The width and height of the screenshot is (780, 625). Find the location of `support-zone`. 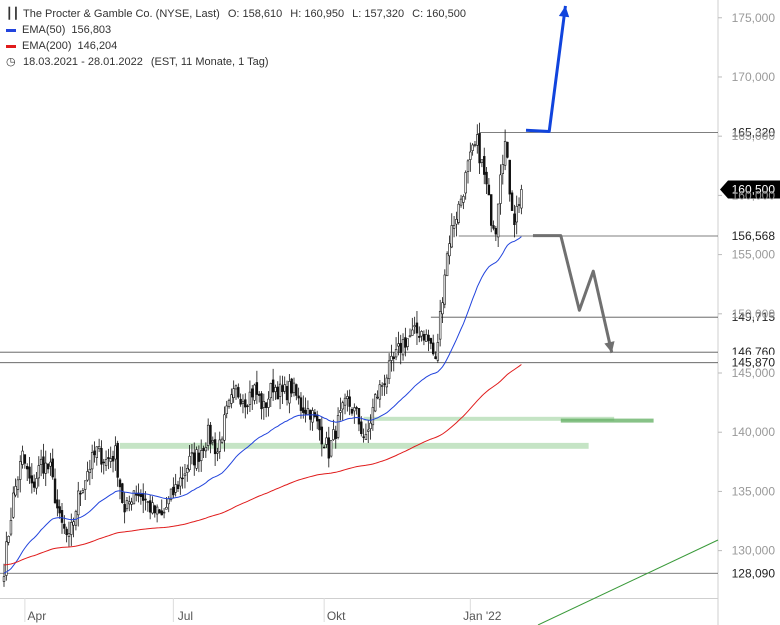

support-zone is located at coordinates (354, 445).